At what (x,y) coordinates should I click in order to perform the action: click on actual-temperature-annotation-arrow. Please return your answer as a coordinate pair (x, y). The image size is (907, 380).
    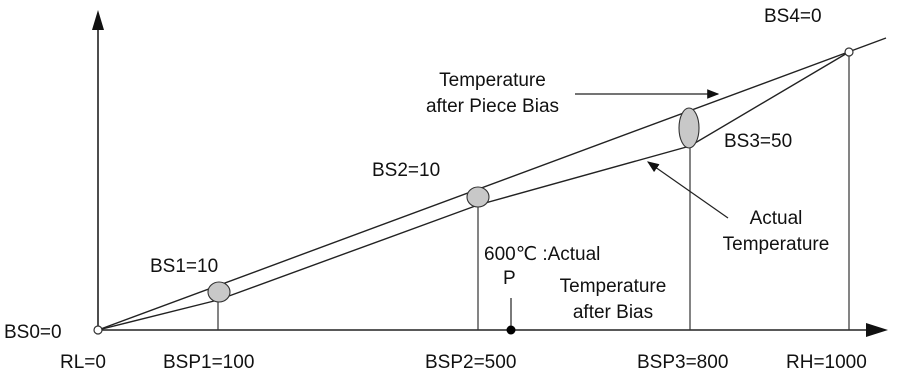
    Looking at the image, I should click on (688, 190).